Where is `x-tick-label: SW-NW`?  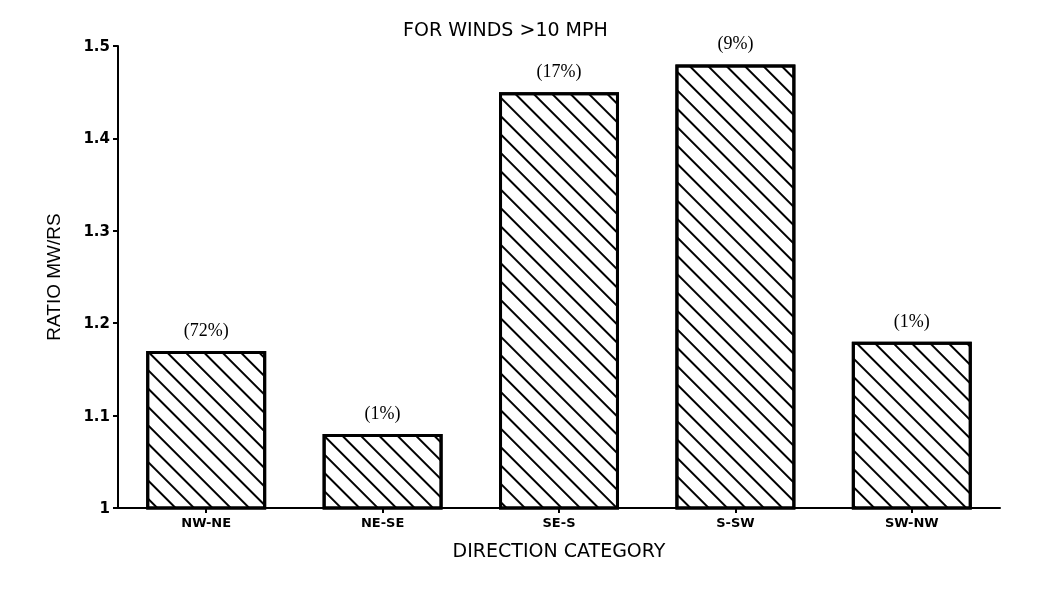
x-tick-label: SW-NW is located at coordinates (911, 522).